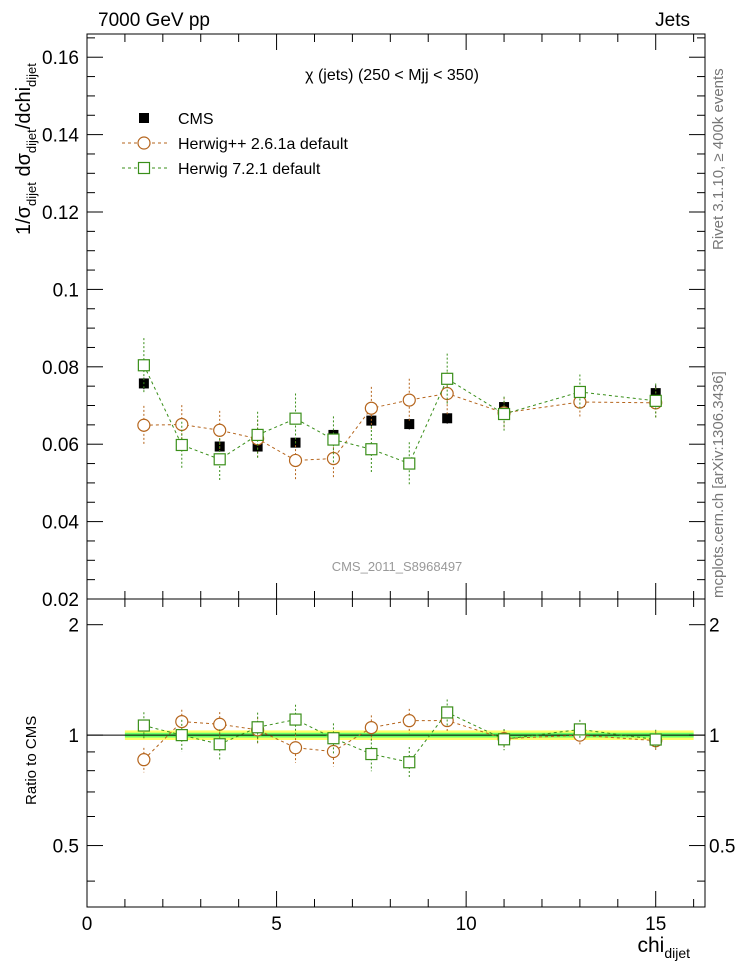 The height and width of the screenshot is (972, 746). I want to click on x-tick-labels: 0 5 10 15, so click(374, 924).